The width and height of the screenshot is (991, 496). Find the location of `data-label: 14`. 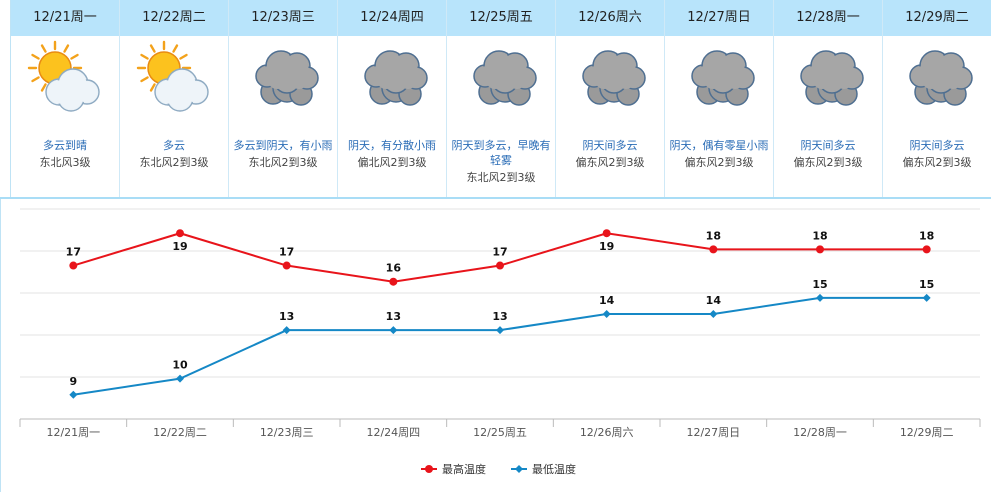

data-label: 14 is located at coordinates (607, 300).